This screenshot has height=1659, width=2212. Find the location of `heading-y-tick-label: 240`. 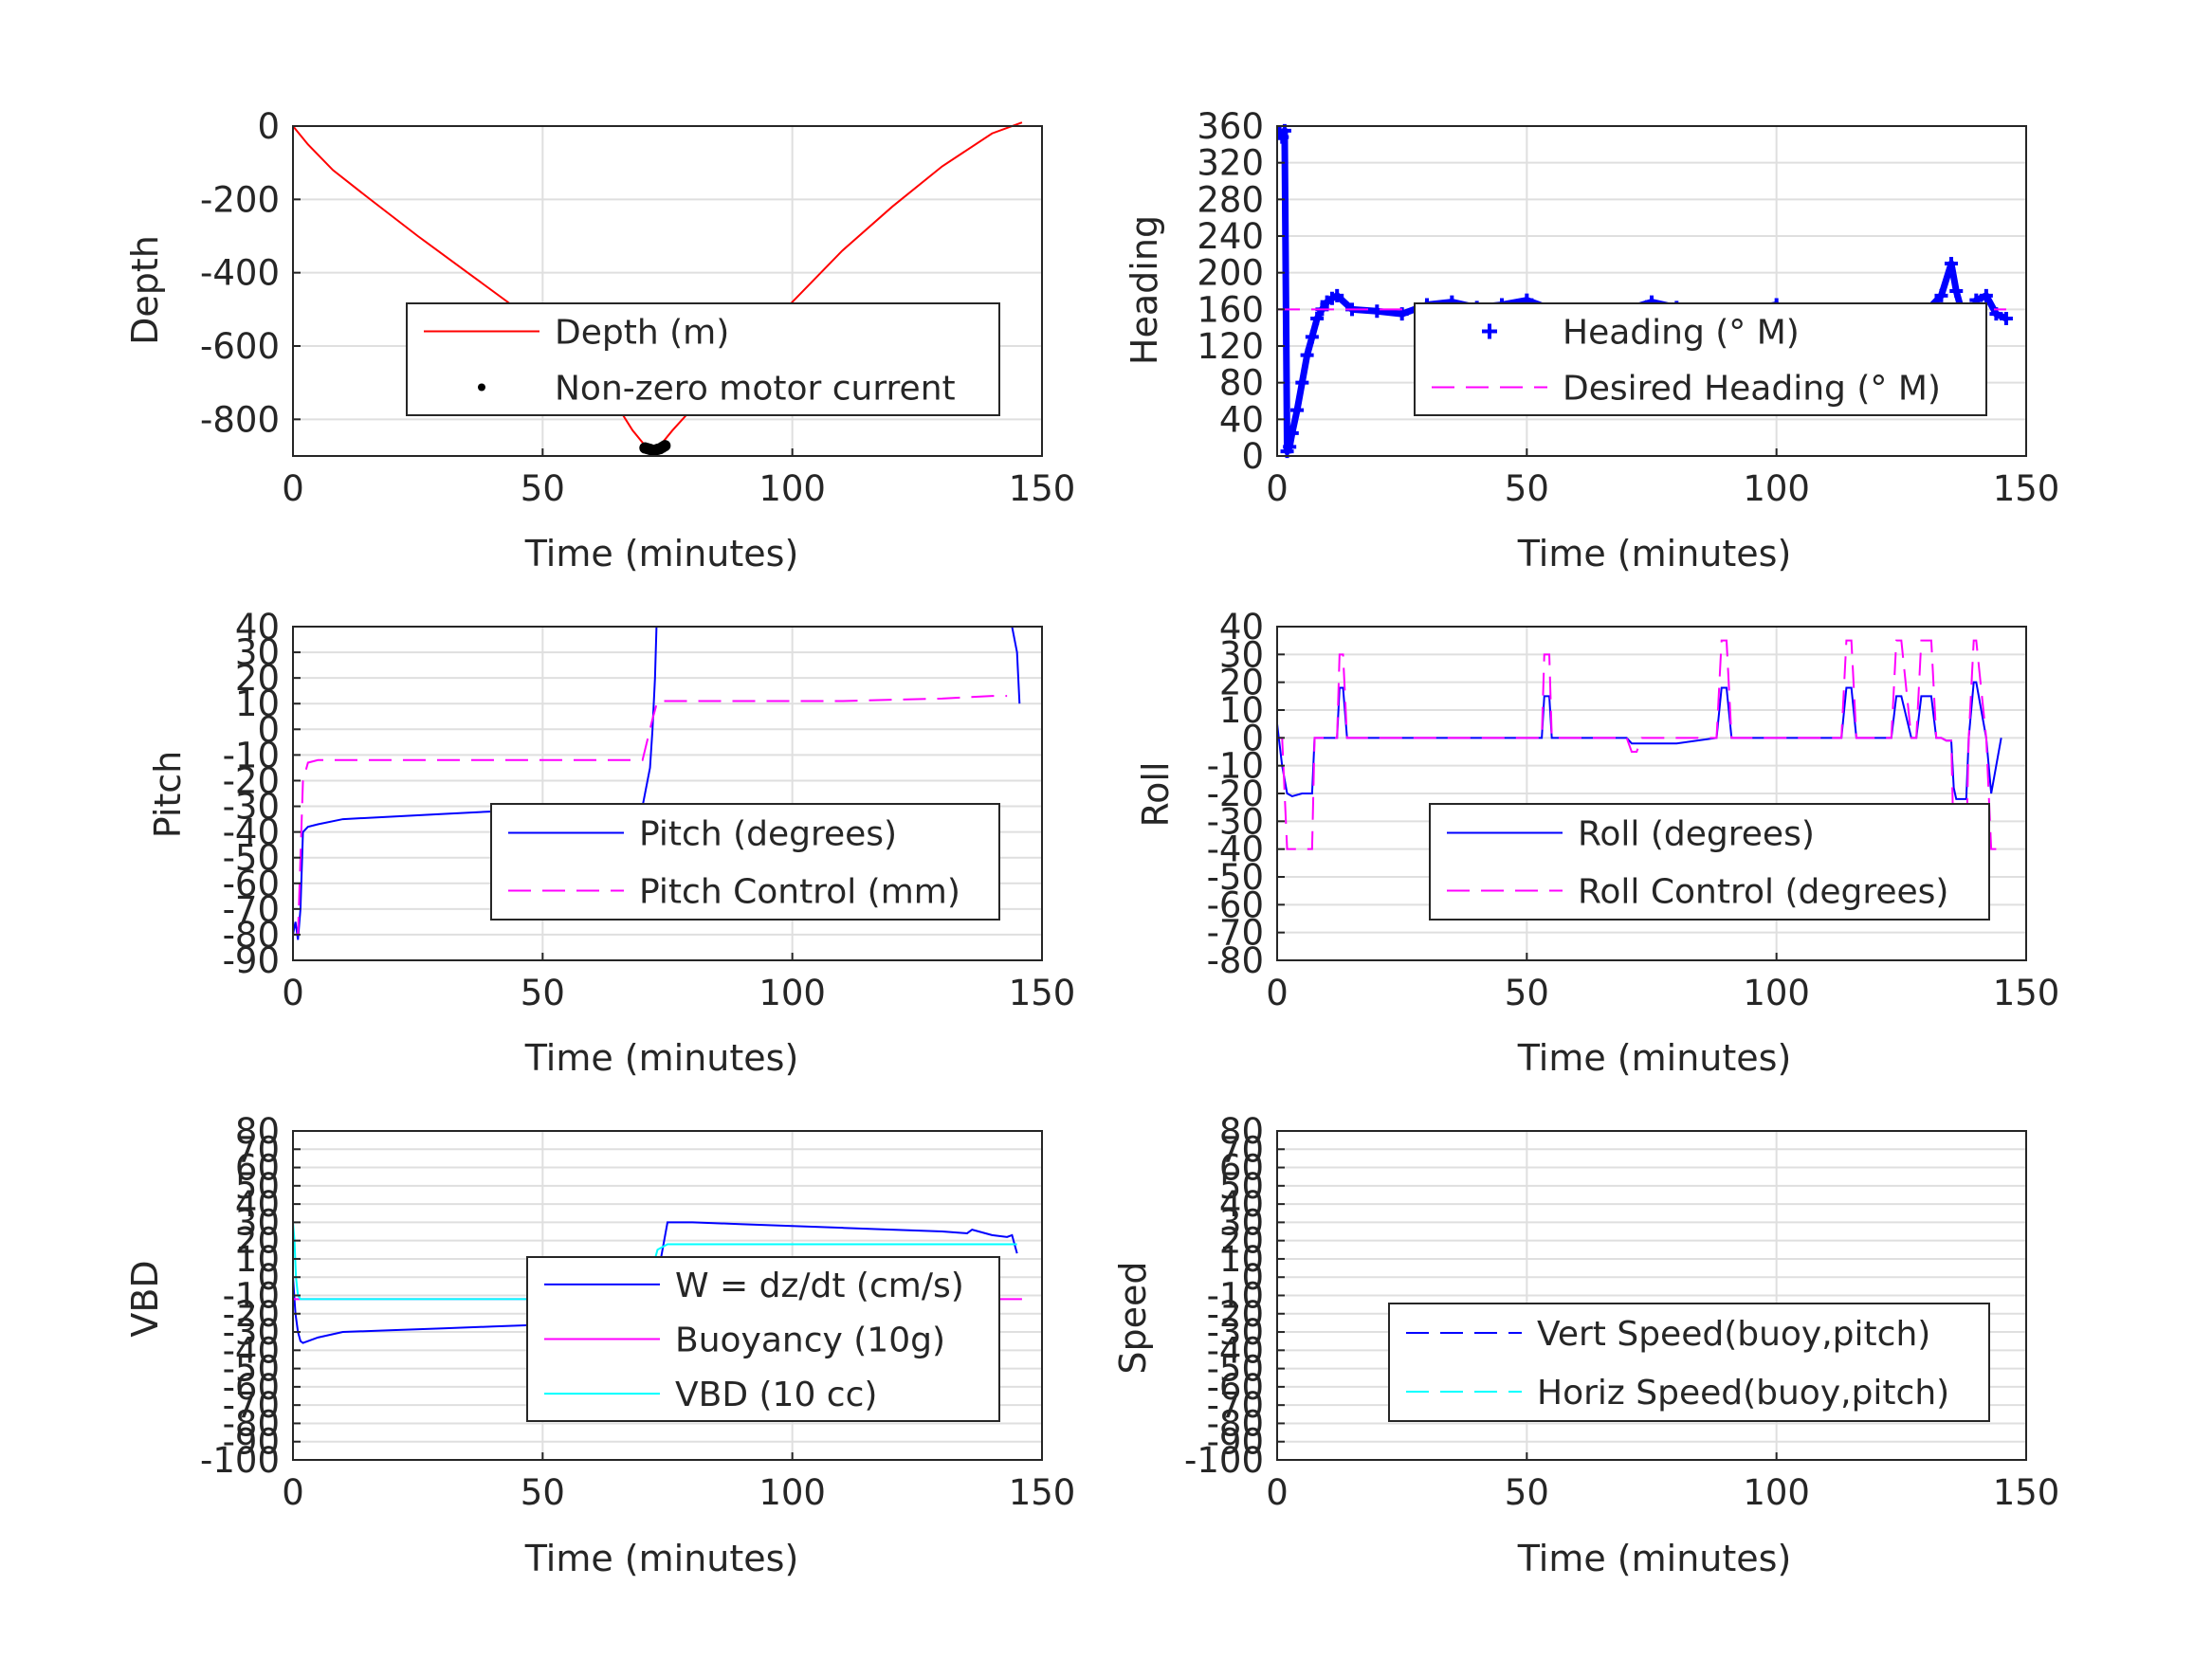

heading-y-tick-label: 240 is located at coordinates (1230, 236).